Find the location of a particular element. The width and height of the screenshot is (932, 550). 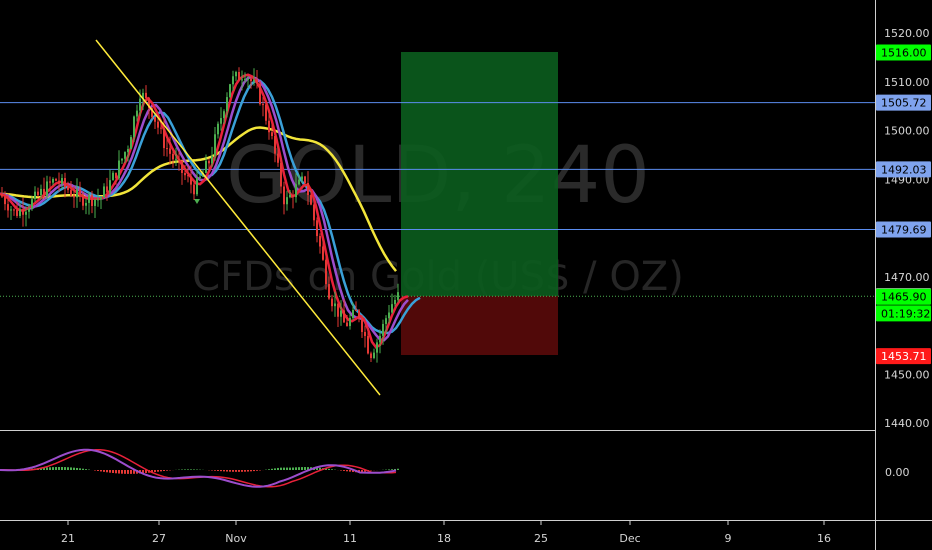

price-axis-label: 1510.00 is located at coordinates (907, 82).